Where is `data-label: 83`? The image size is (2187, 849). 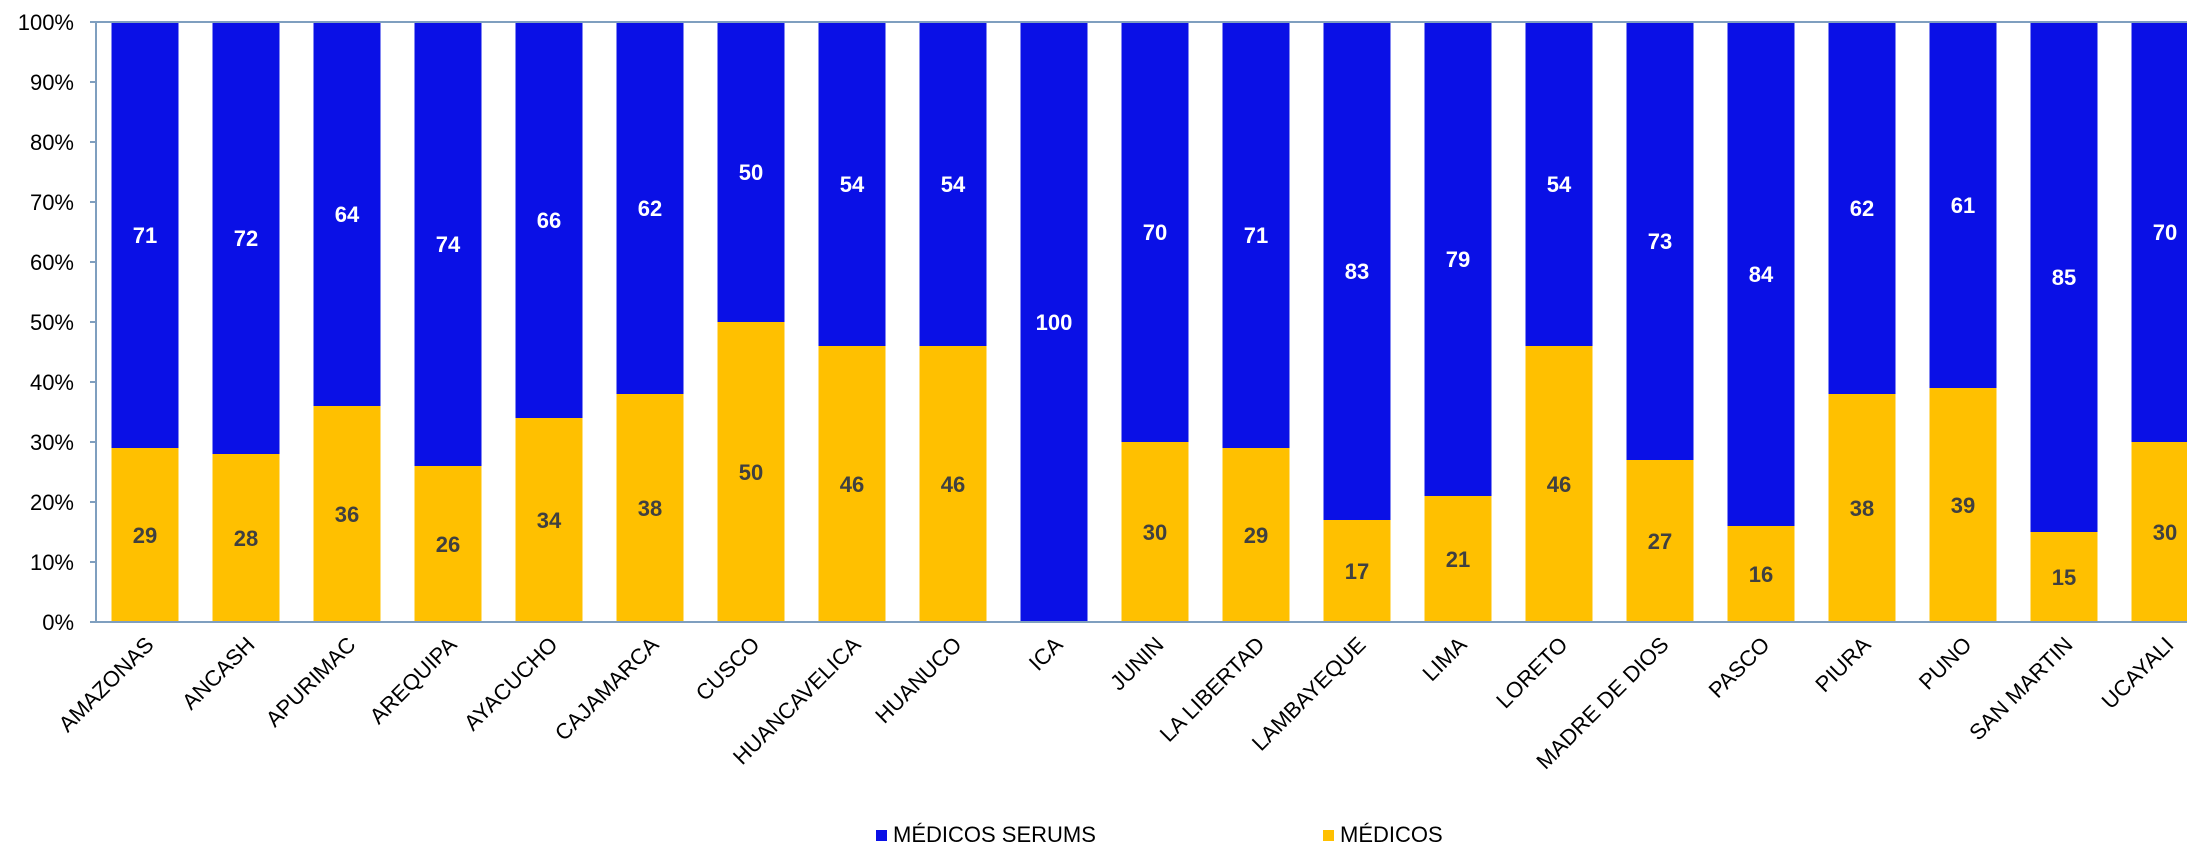
data-label: 83 is located at coordinates (1357, 271).